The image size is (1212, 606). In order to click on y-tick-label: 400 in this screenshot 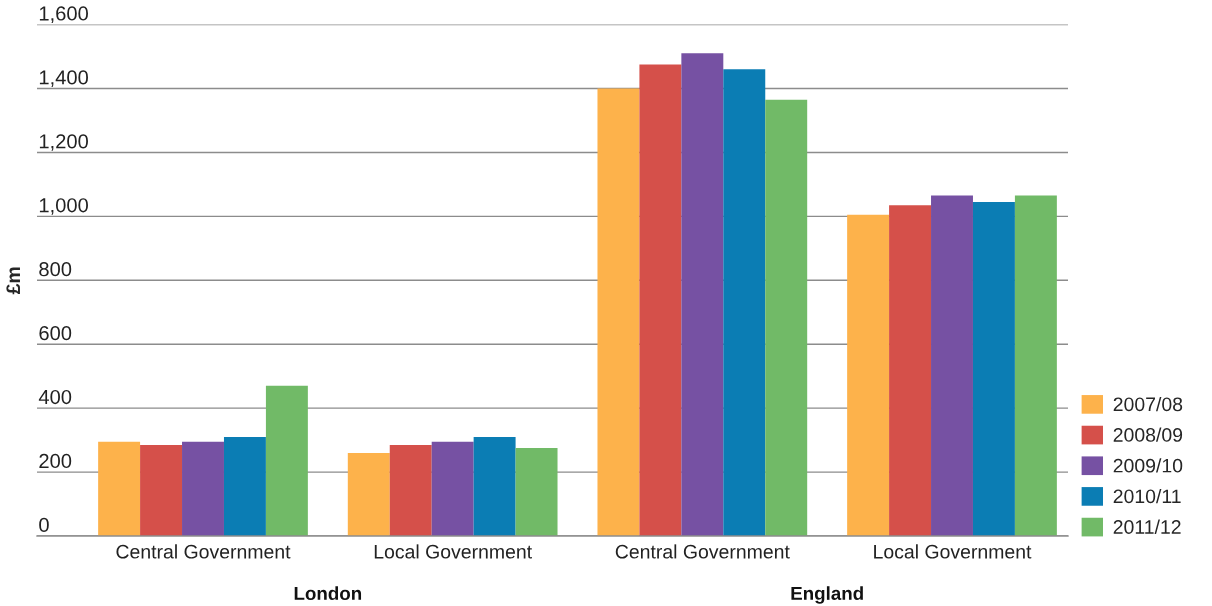, I will do `click(55, 397)`.